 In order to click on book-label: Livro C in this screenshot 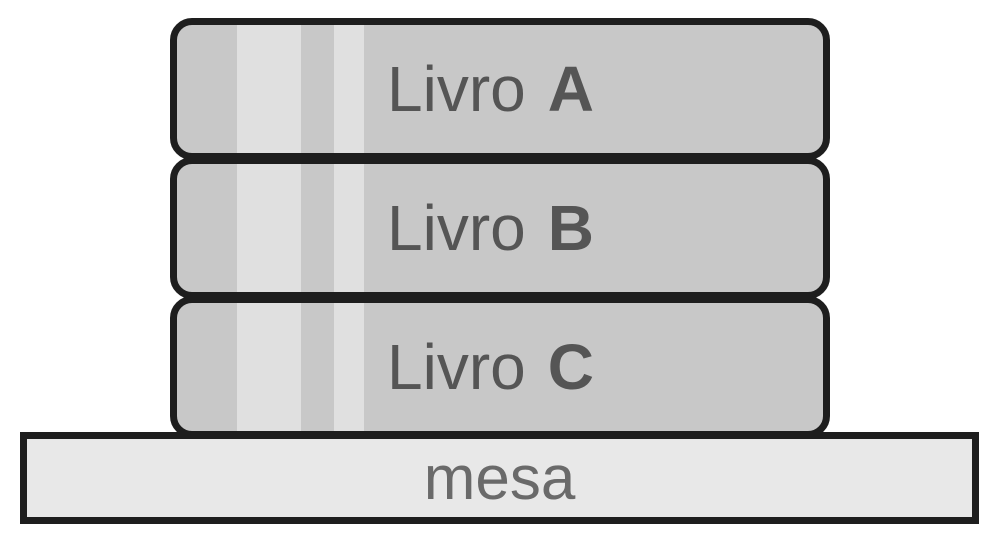, I will do `click(490, 367)`.